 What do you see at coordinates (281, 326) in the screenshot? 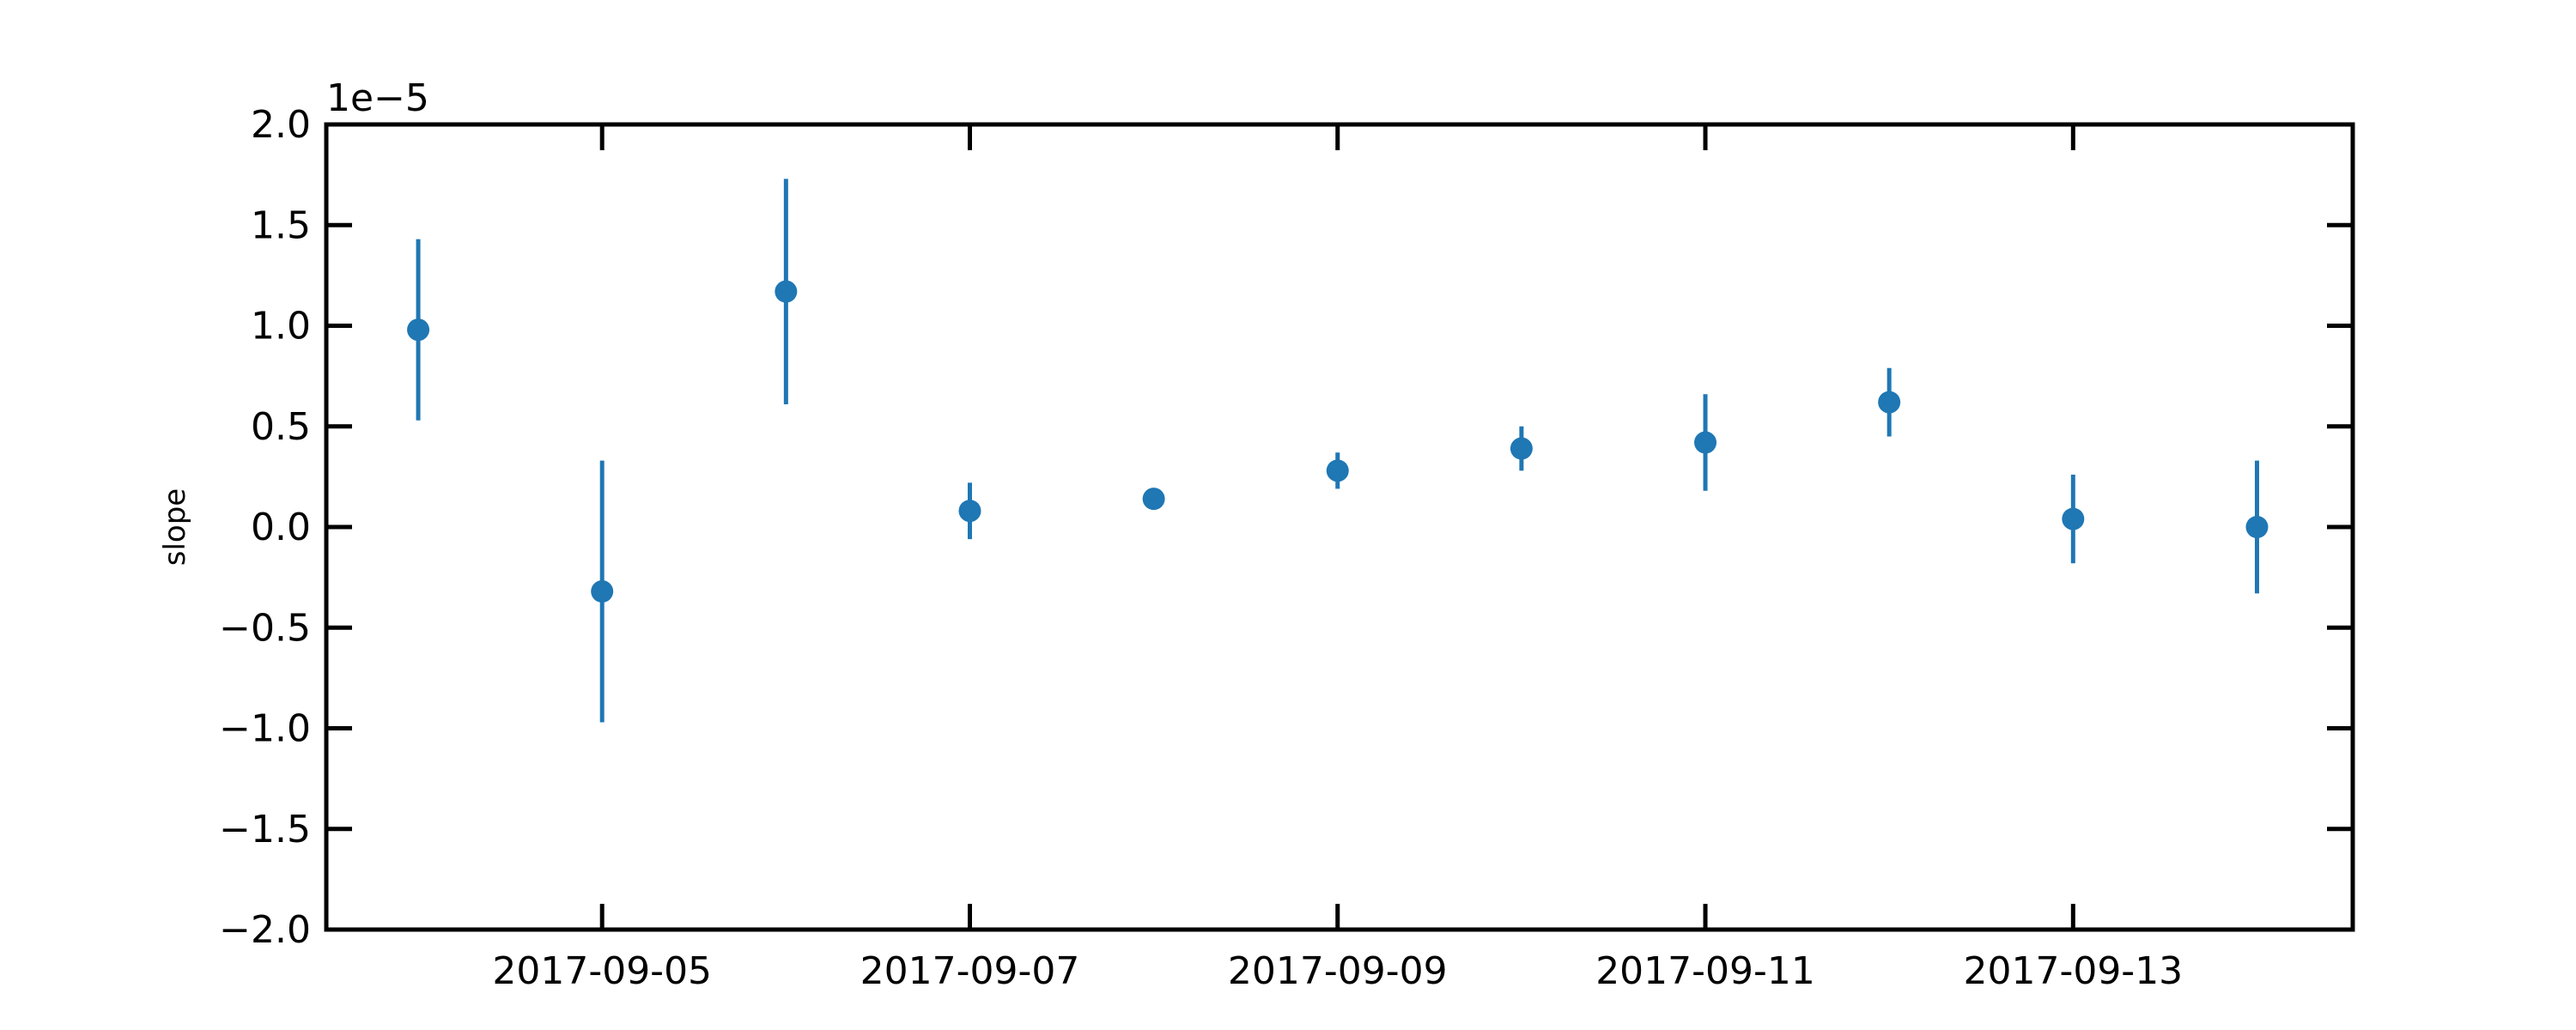
I see `y-tick-label: 1.0` at bounding box center [281, 326].